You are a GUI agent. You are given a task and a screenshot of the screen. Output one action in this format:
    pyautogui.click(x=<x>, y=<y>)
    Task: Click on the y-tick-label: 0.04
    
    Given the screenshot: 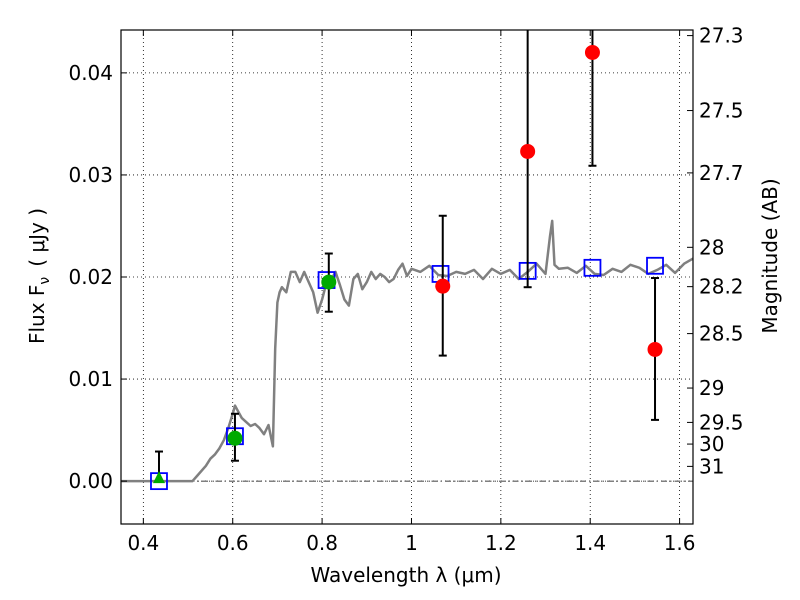 What is the action you would take?
    pyautogui.click(x=90, y=73)
    